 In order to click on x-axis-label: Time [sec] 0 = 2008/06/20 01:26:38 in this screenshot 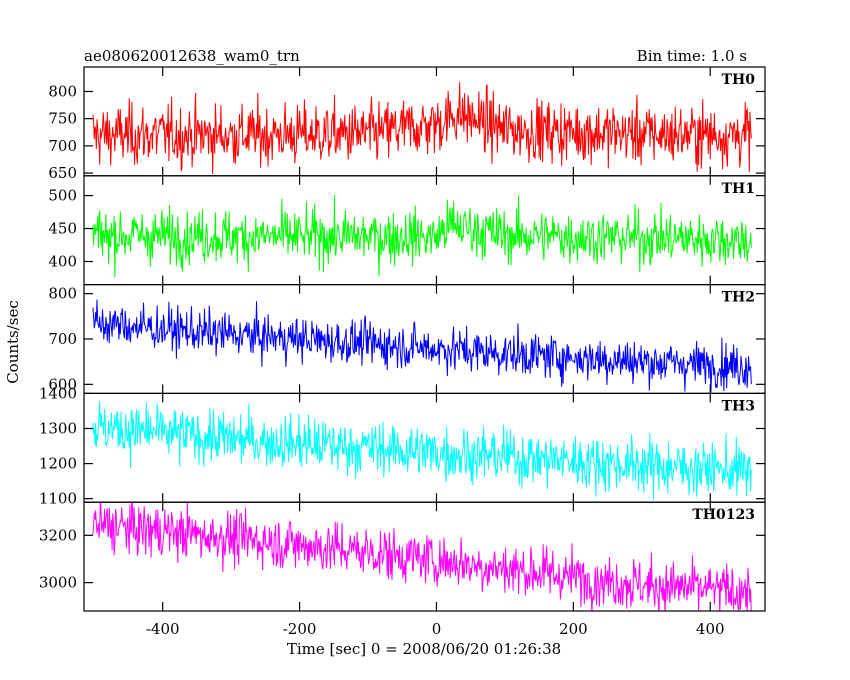, I will do `click(424, 649)`.